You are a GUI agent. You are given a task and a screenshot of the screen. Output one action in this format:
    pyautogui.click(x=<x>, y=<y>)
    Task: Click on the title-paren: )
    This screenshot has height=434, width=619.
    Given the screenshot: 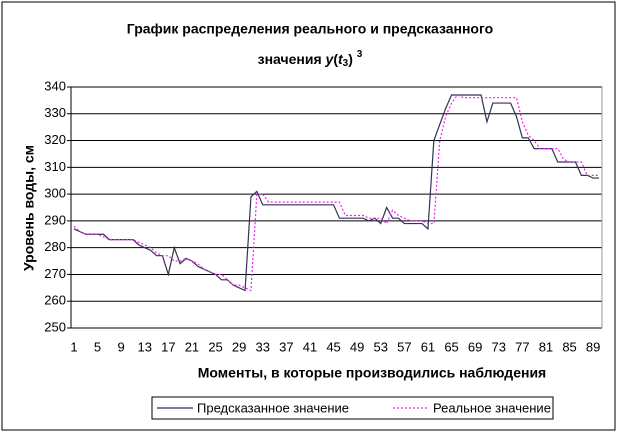 What is the action you would take?
    pyautogui.click(x=350, y=59)
    